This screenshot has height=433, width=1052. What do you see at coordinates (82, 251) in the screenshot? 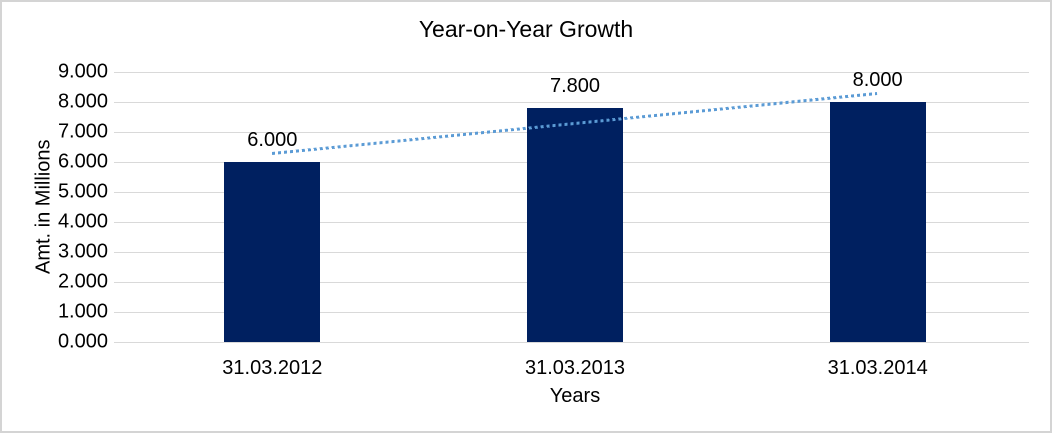
I see `y-tick-label: 3.000` at bounding box center [82, 251].